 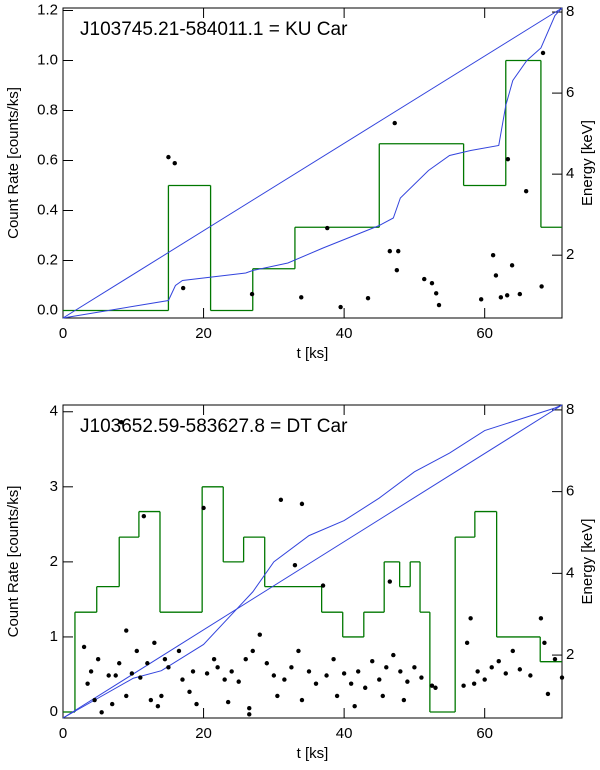 I want to click on y-tick-label: 0.8, so click(x=47, y=109).